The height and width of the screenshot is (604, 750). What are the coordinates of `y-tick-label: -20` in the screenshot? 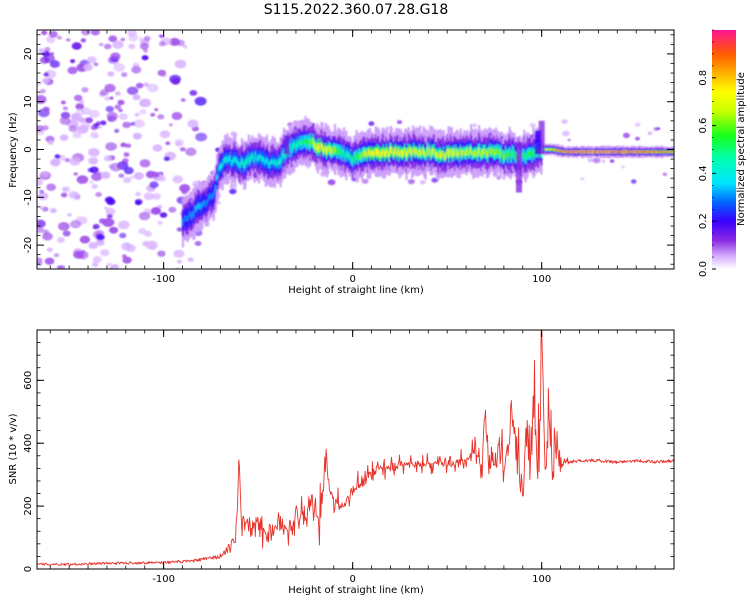 It's located at (28, 245).